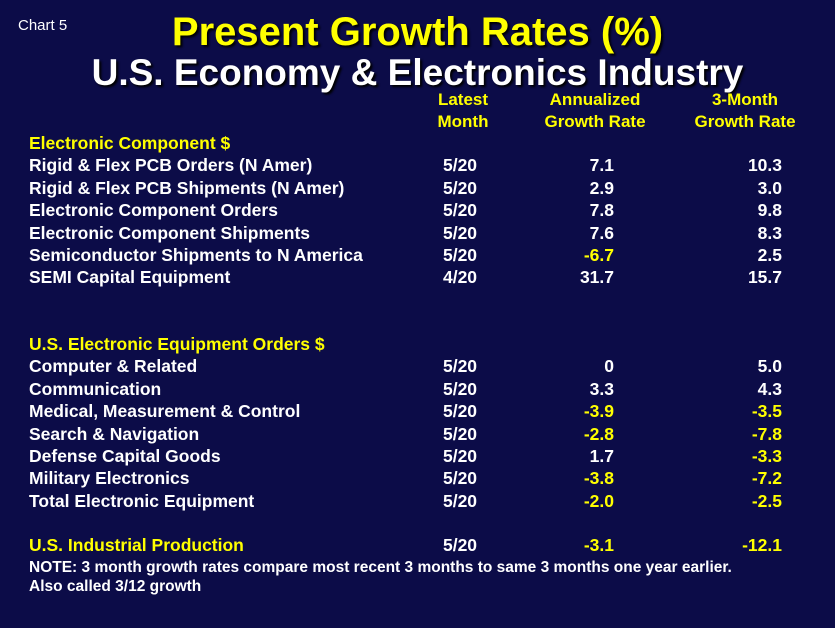 The height and width of the screenshot is (628, 835). I want to click on row-label: U.S. Industrial Production, so click(136, 545).